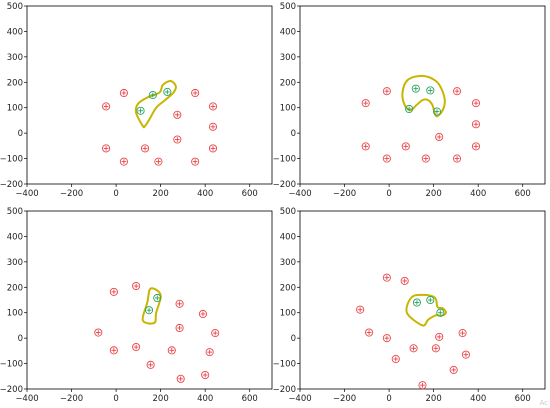 Image resolution: width=550 pixels, height=408 pixels. Describe the element at coordinates (15, 83) in the screenshot. I see `y-tick-label: 200` at that location.